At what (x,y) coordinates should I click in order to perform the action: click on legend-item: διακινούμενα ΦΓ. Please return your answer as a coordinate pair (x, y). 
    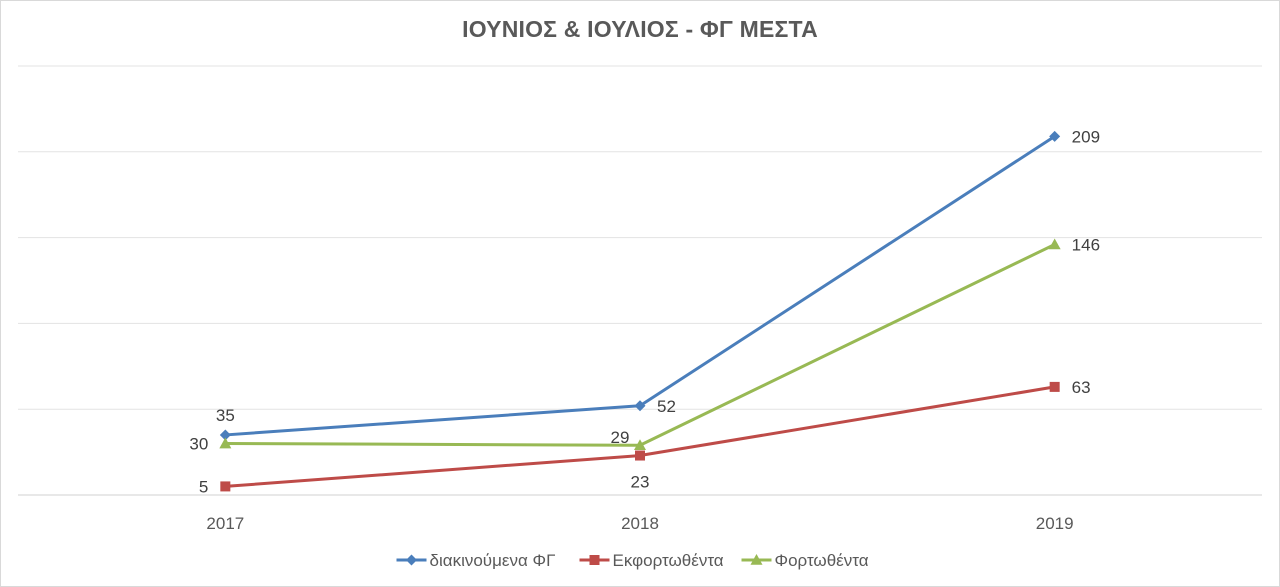
    Looking at the image, I should click on (476, 560).